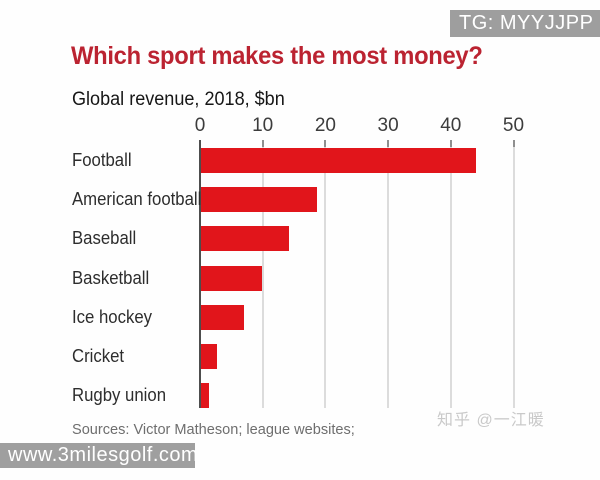 Image resolution: width=600 pixels, height=480 pixels. I want to click on chart-subtitle: Global revenue, 2018, $bn, so click(178, 99).